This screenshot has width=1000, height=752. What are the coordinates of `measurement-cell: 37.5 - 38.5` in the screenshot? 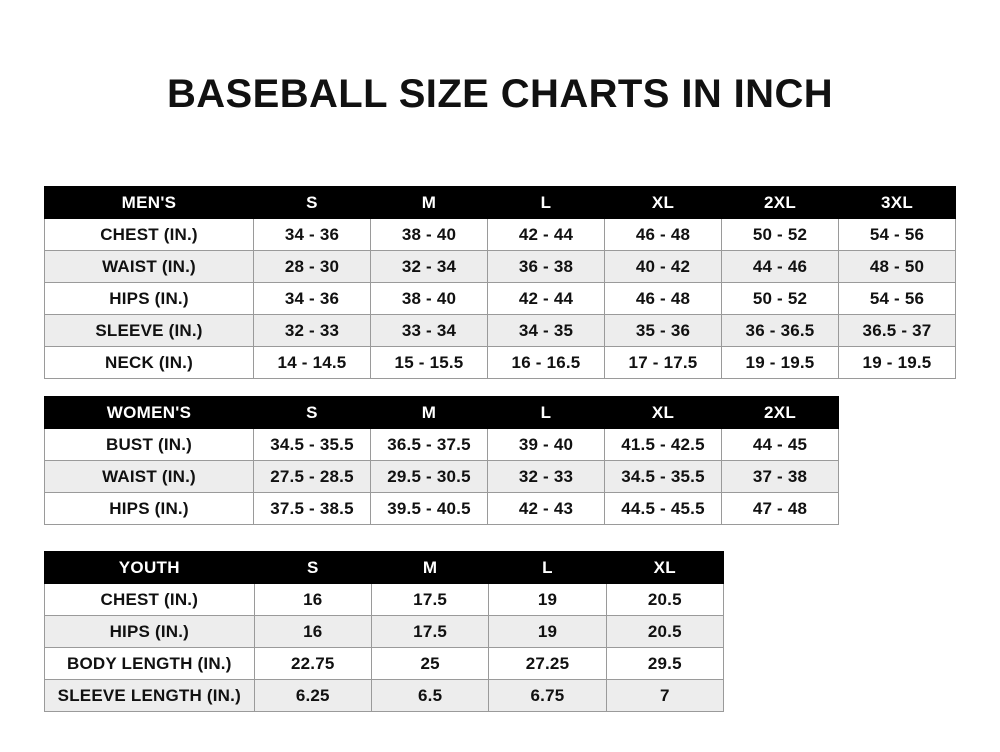 It's located at (312, 508).